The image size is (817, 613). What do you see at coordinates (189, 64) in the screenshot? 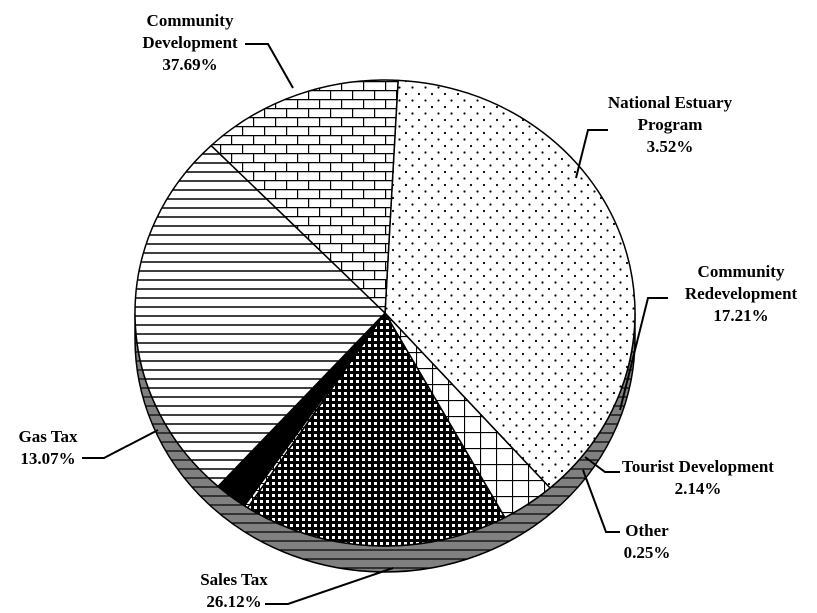
I see `slice-percent-community-development: 37.69%` at bounding box center [189, 64].